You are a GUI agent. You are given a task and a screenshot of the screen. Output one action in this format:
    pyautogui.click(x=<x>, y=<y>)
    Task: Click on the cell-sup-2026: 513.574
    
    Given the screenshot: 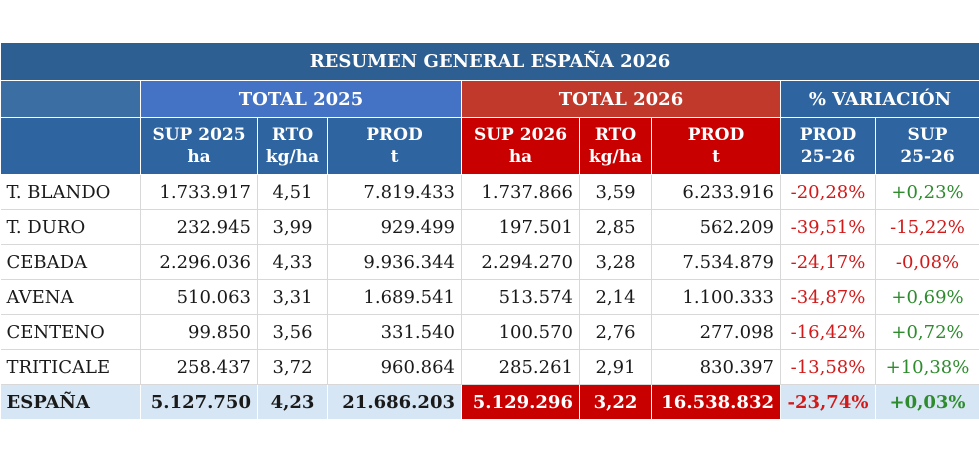 What is the action you would take?
    pyautogui.click(x=520, y=297)
    